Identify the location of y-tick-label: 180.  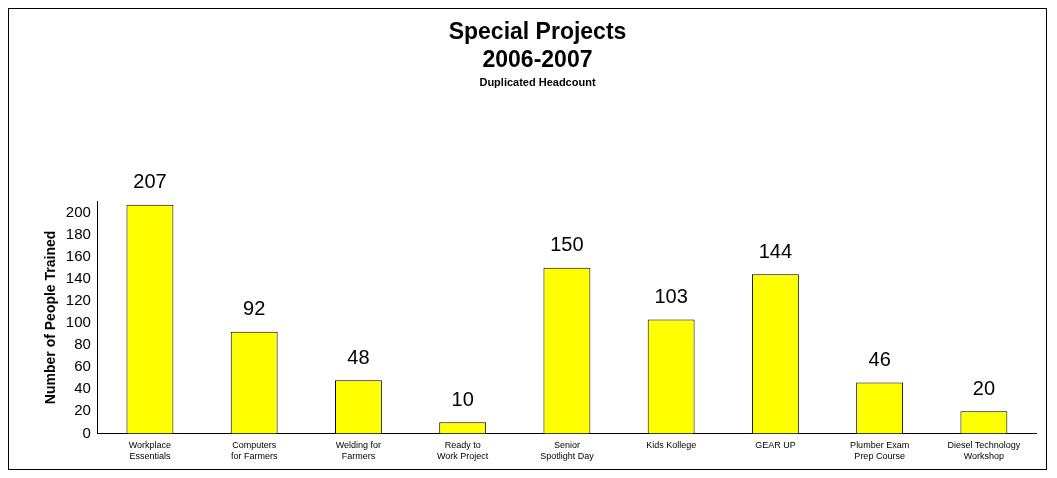
(78, 233).